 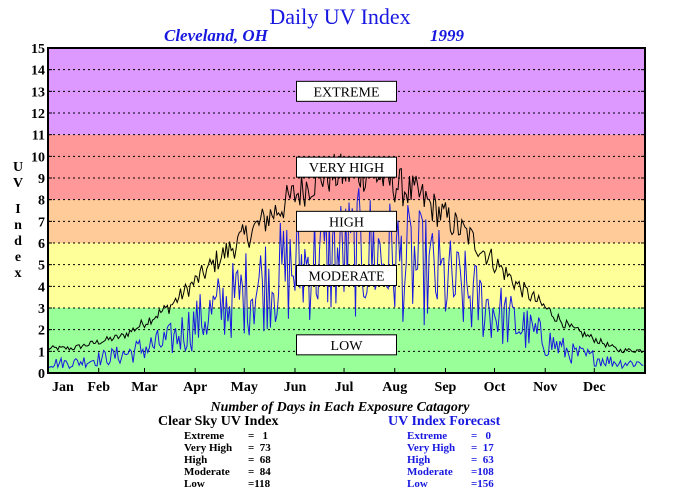 What do you see at coordinates (41, 266) in the screenshot?
I see `y-tick-label: 5` at bounding box center [41, 266].